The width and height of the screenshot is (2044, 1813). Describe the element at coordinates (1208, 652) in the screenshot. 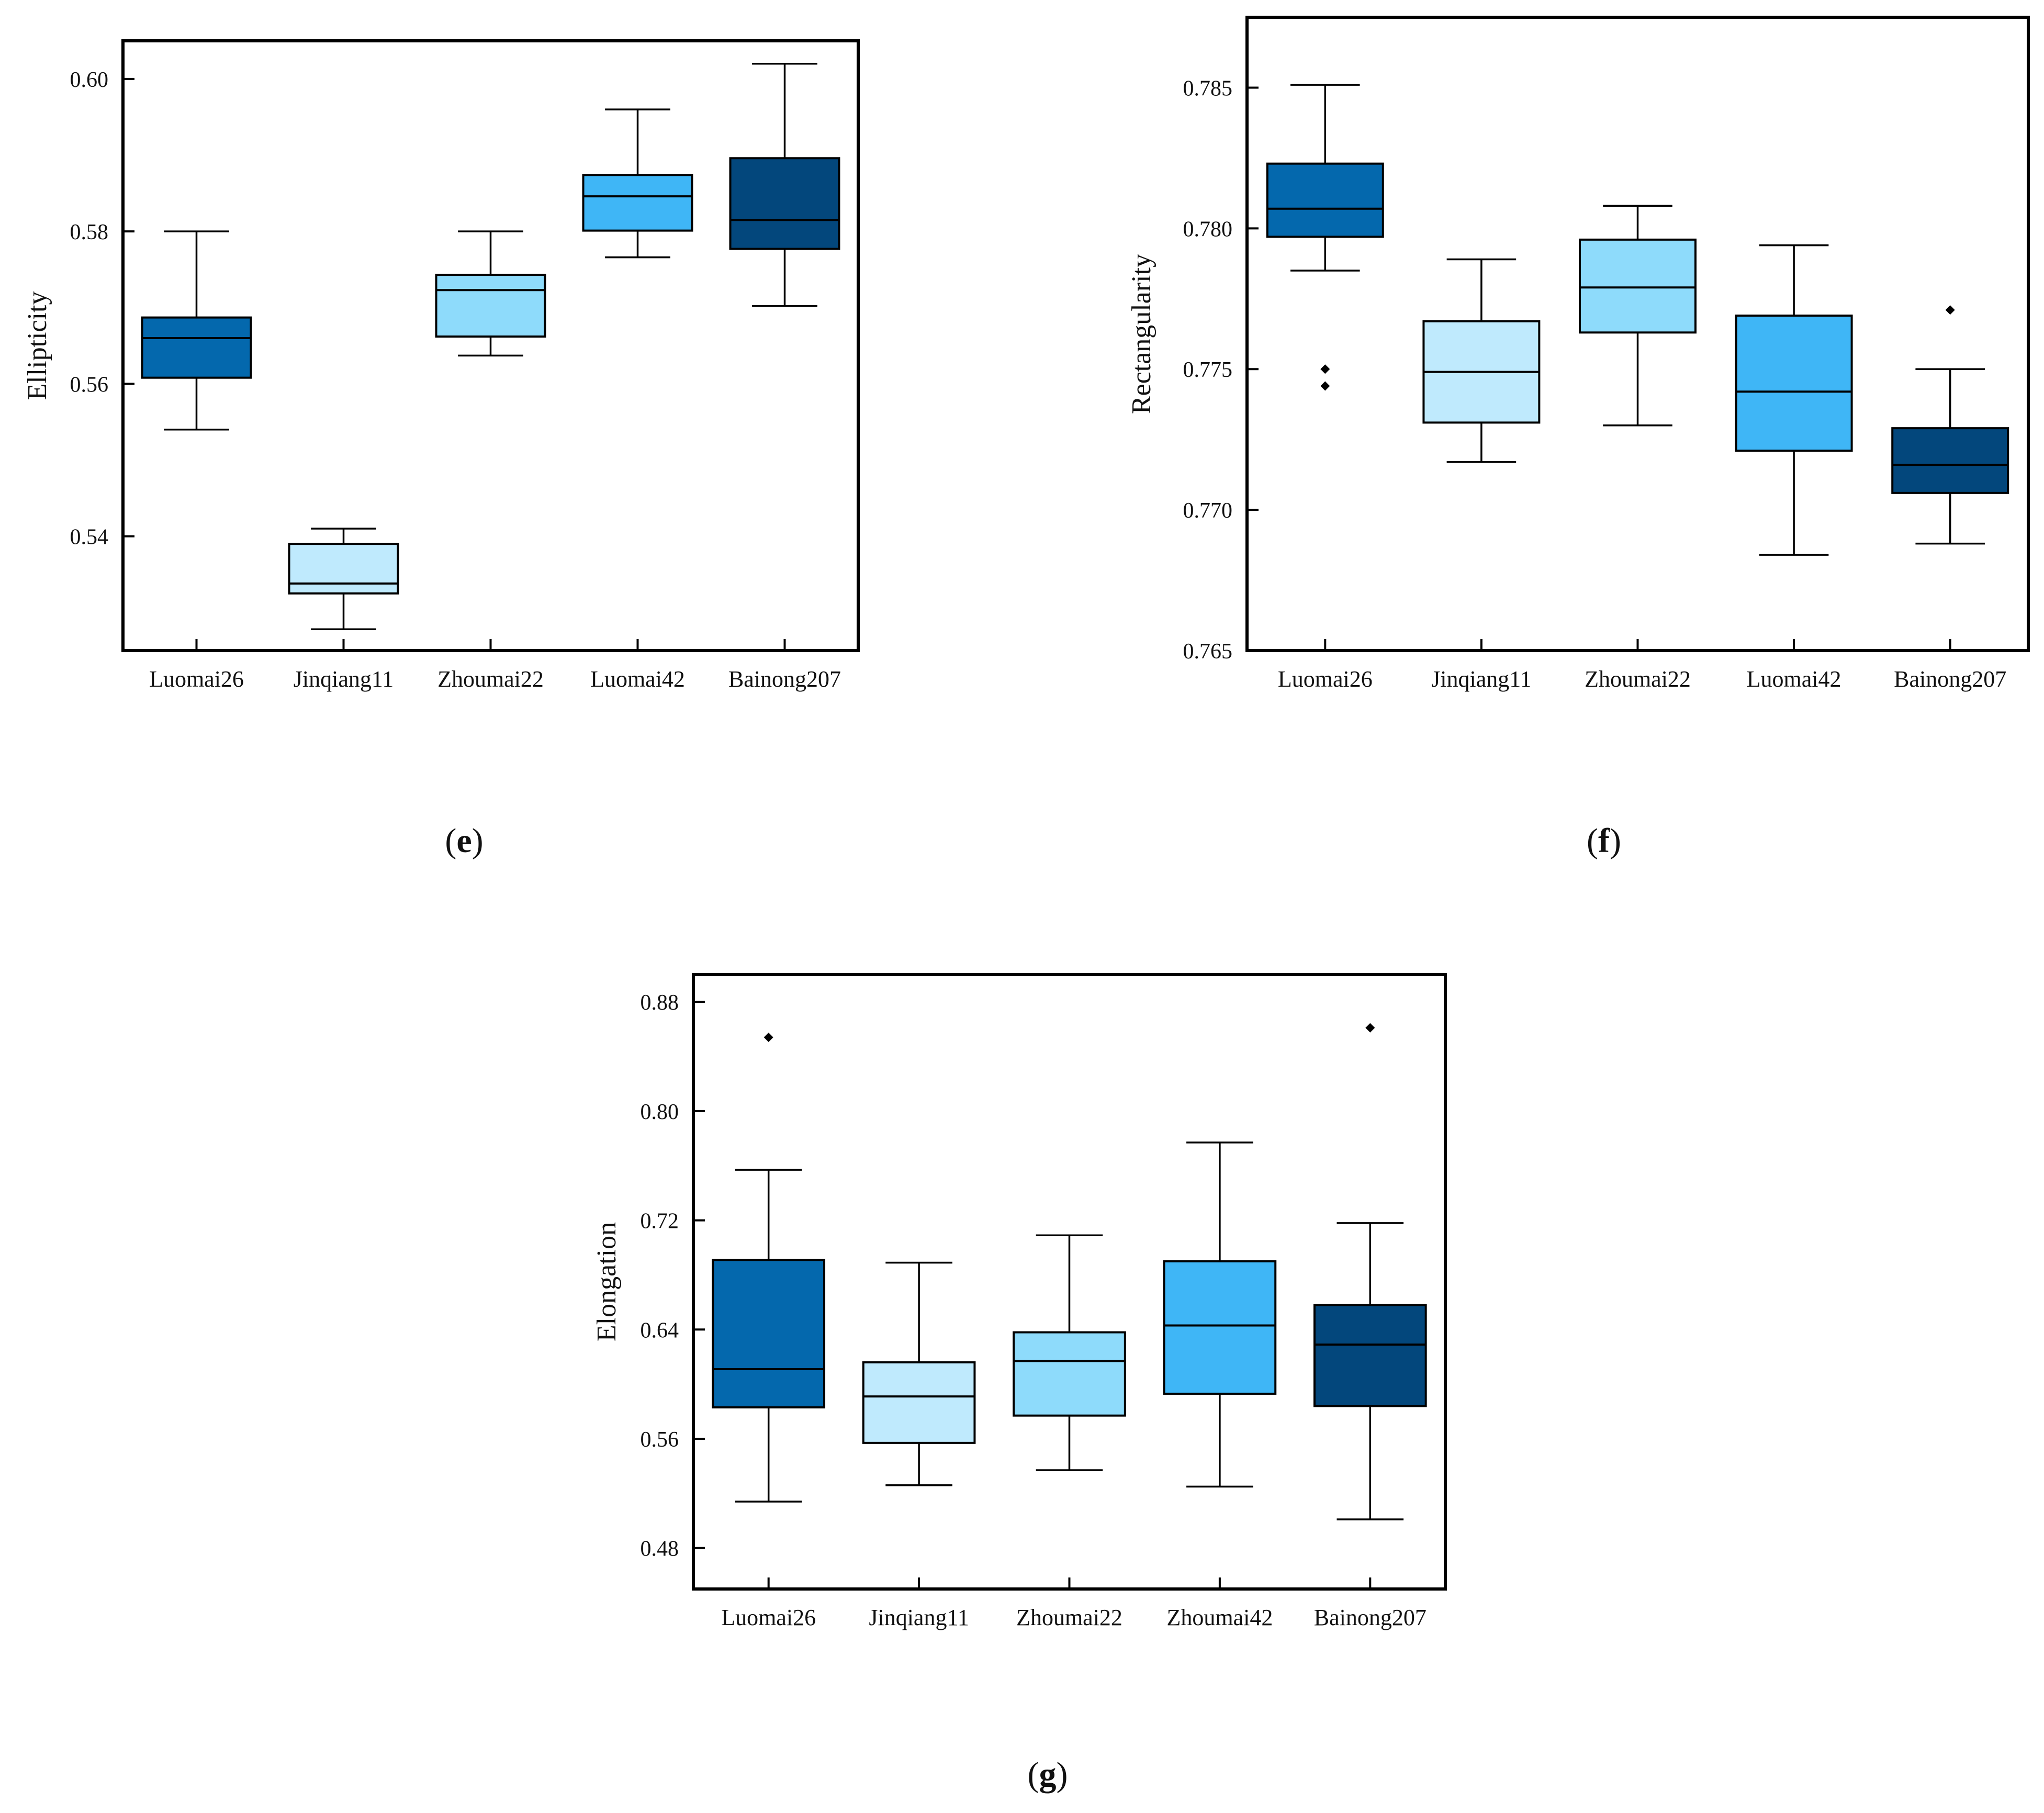

I see `y-tick-label: 0.765` at that location.